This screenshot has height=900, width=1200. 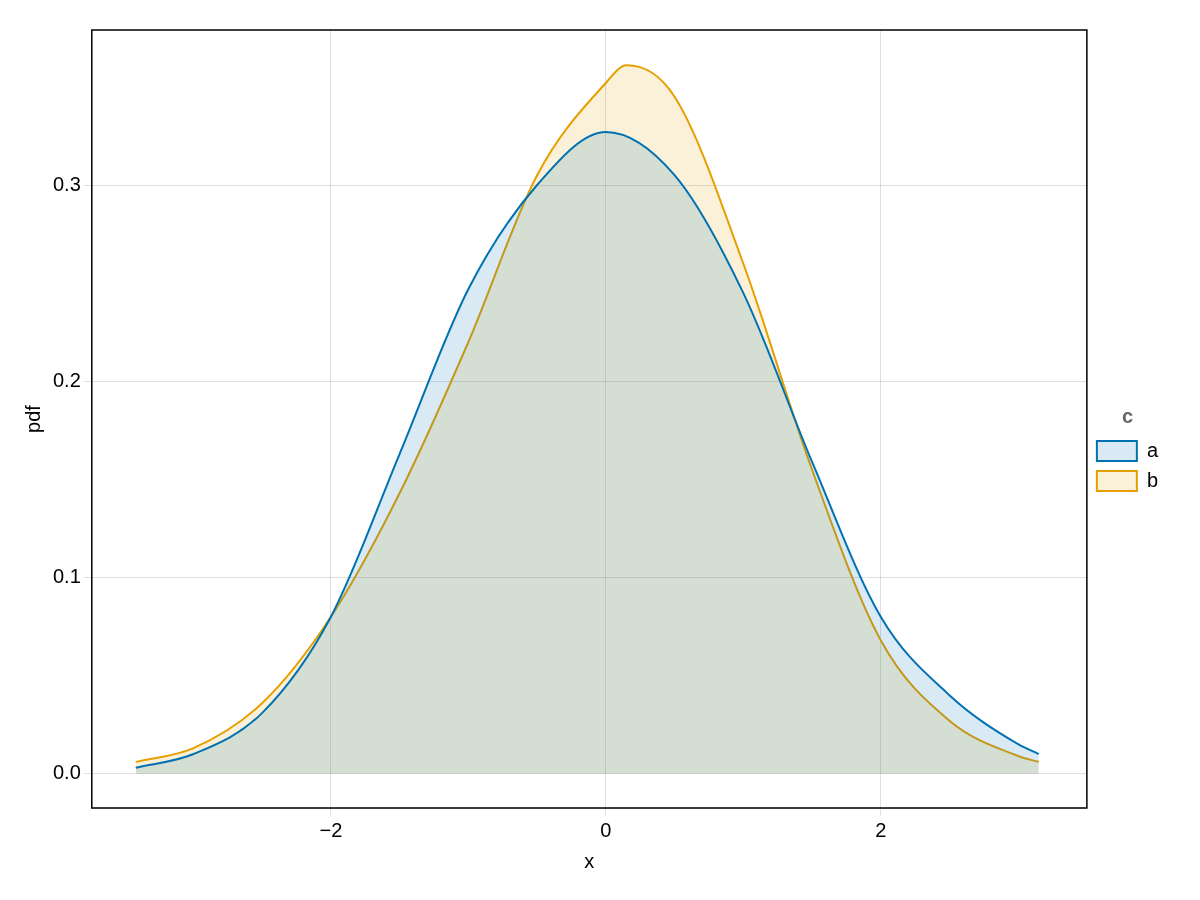 I want to click on y-tick-label: 0.2, so click(x=66, y=379).